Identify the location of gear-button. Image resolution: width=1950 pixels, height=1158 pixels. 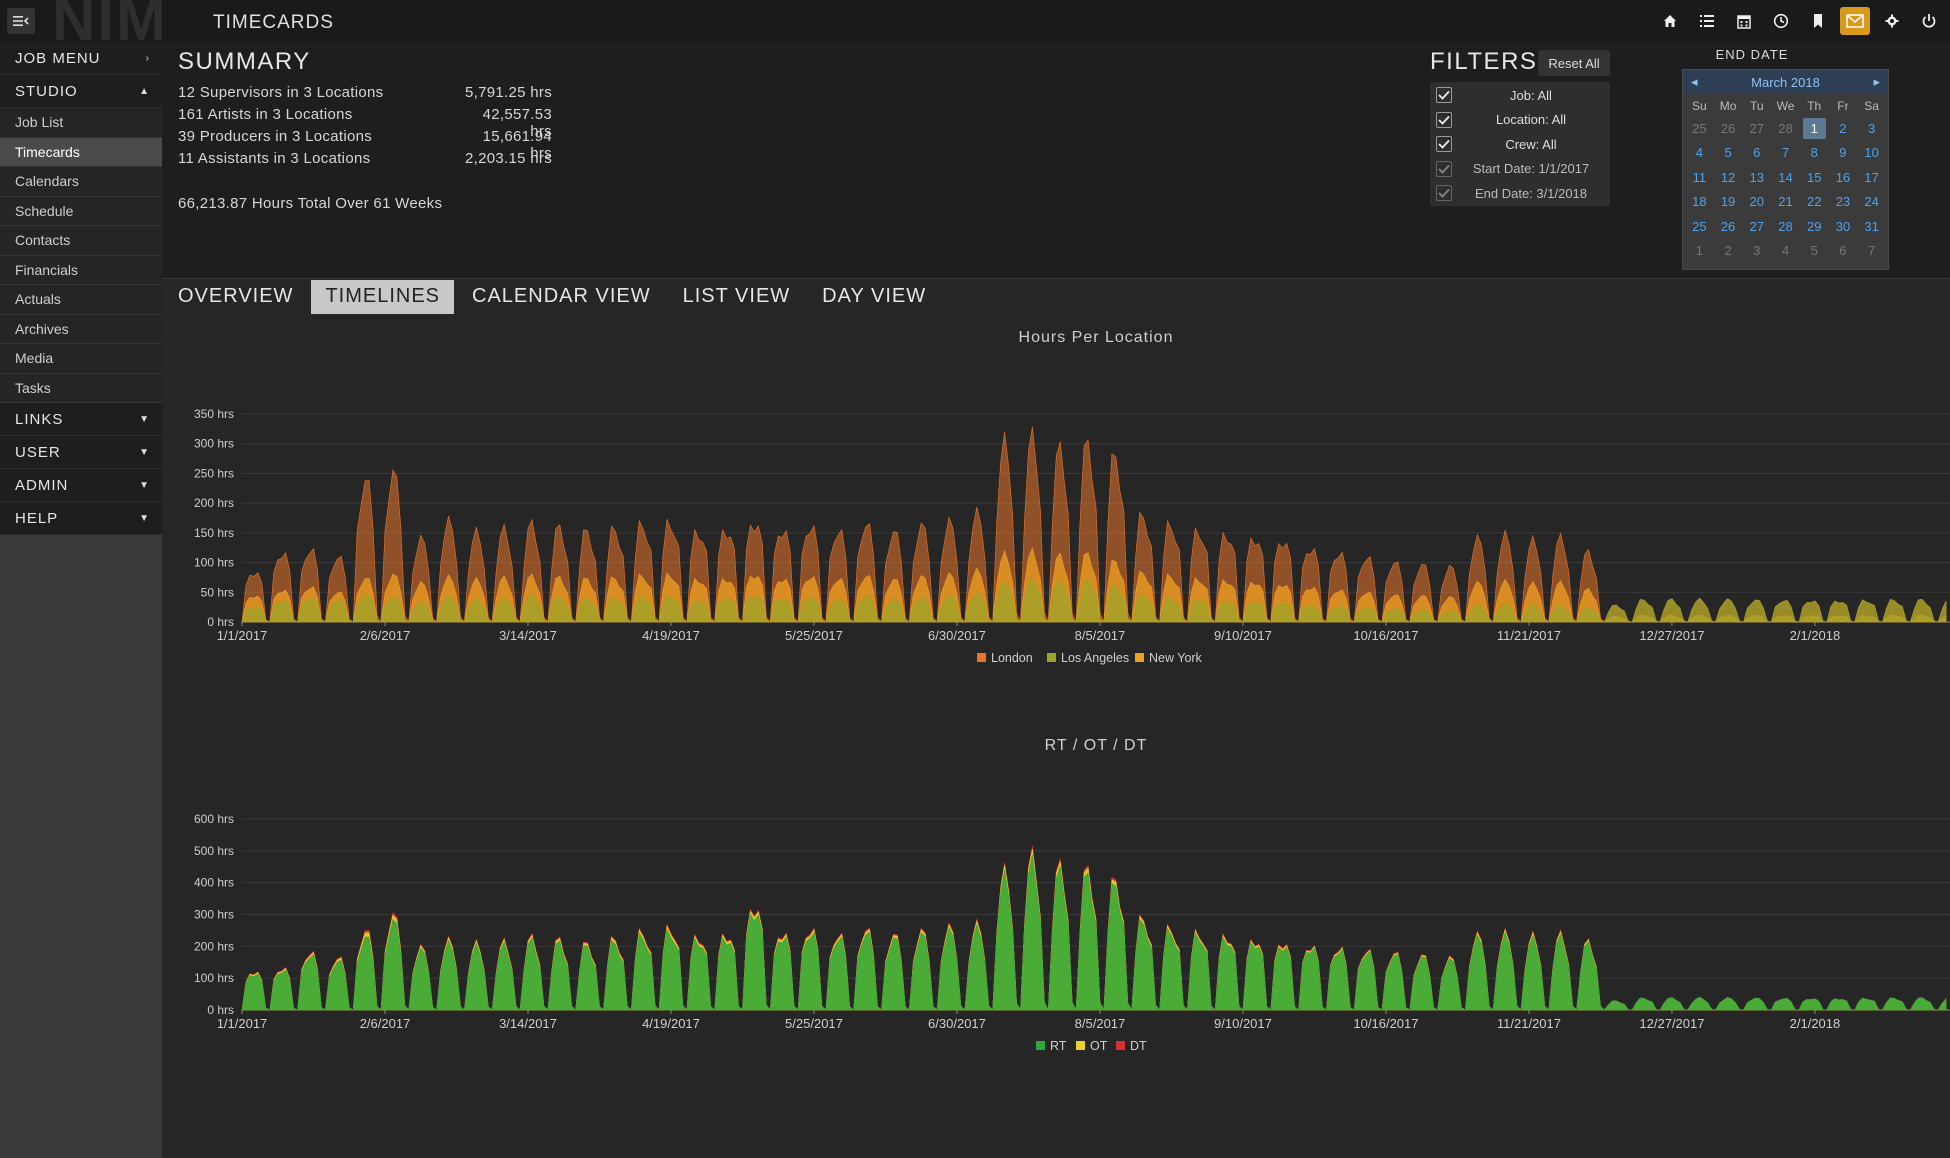
(1892, 21).